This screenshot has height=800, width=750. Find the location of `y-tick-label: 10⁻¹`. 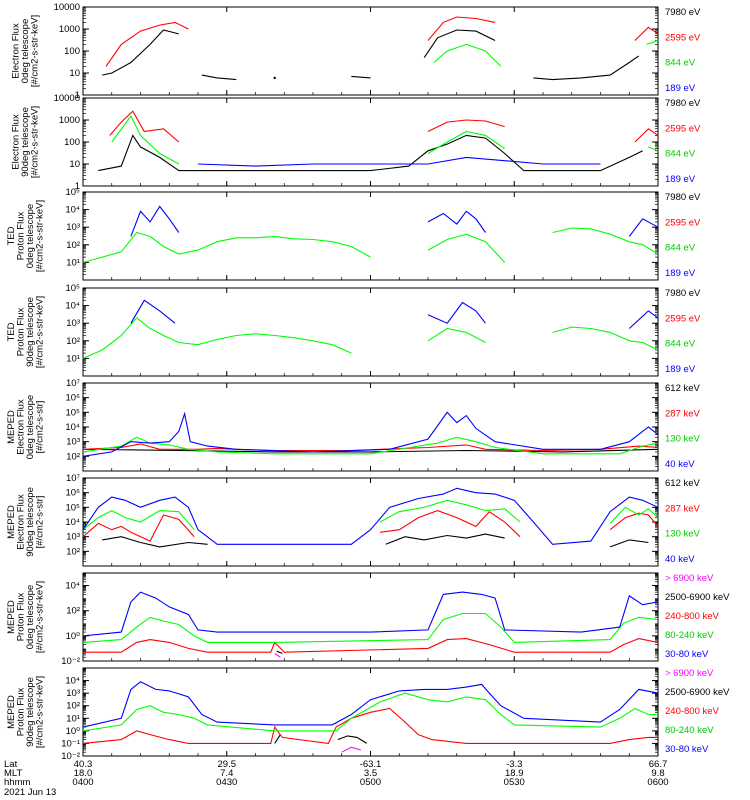

y-tick-label: 10⁻¹ is located at coordinates (70, 743).